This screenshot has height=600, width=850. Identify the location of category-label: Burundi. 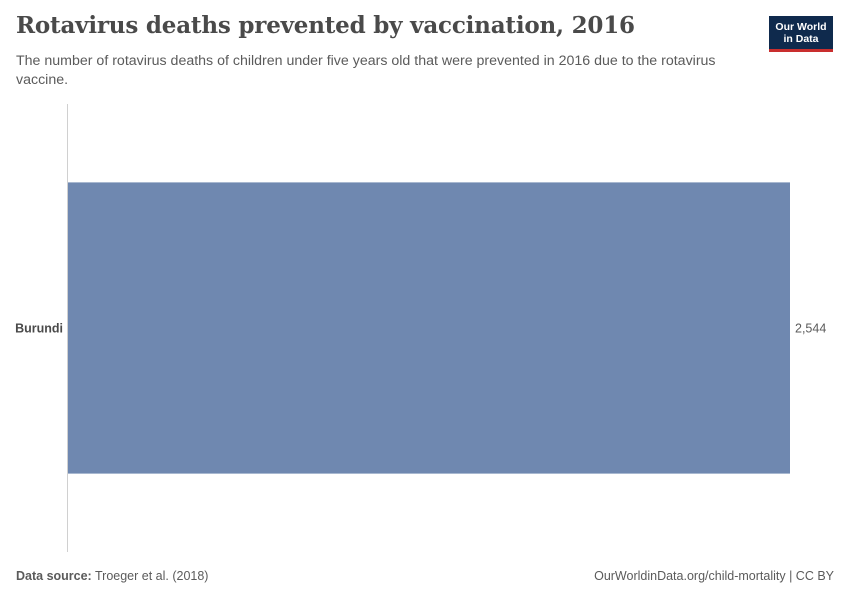
(39, 329).